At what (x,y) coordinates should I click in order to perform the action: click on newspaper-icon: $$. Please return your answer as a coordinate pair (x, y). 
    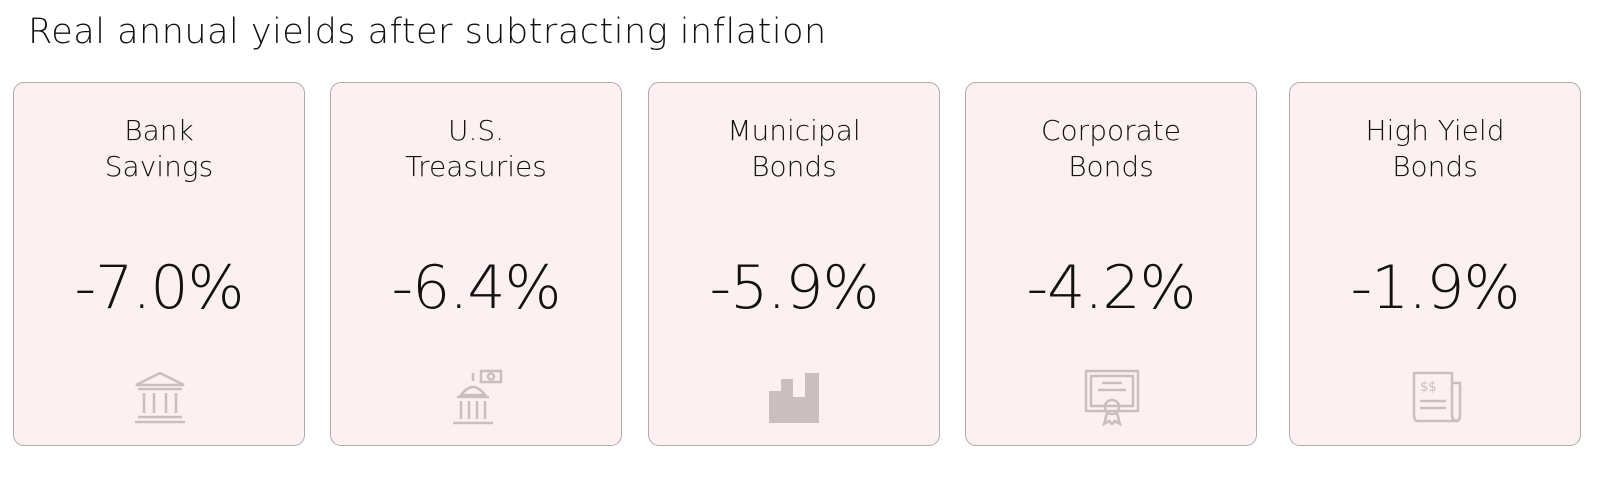
    Looking at the image, I should click on (1437, 397).